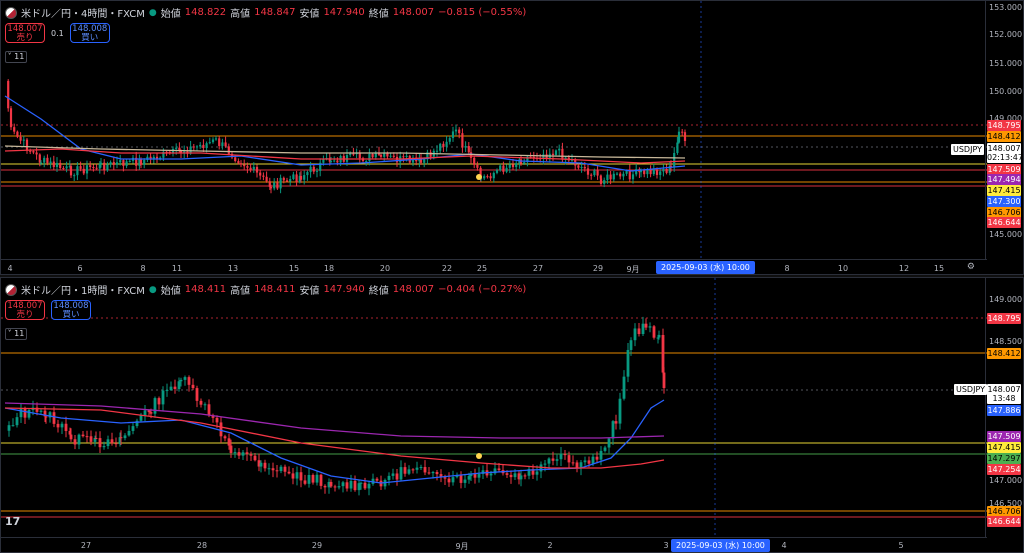 The width and height of the screenshot is (1024, 553). Describe the element at coordinates (385, 268) in the screenshot. I see `x-tick: 20` at that location.